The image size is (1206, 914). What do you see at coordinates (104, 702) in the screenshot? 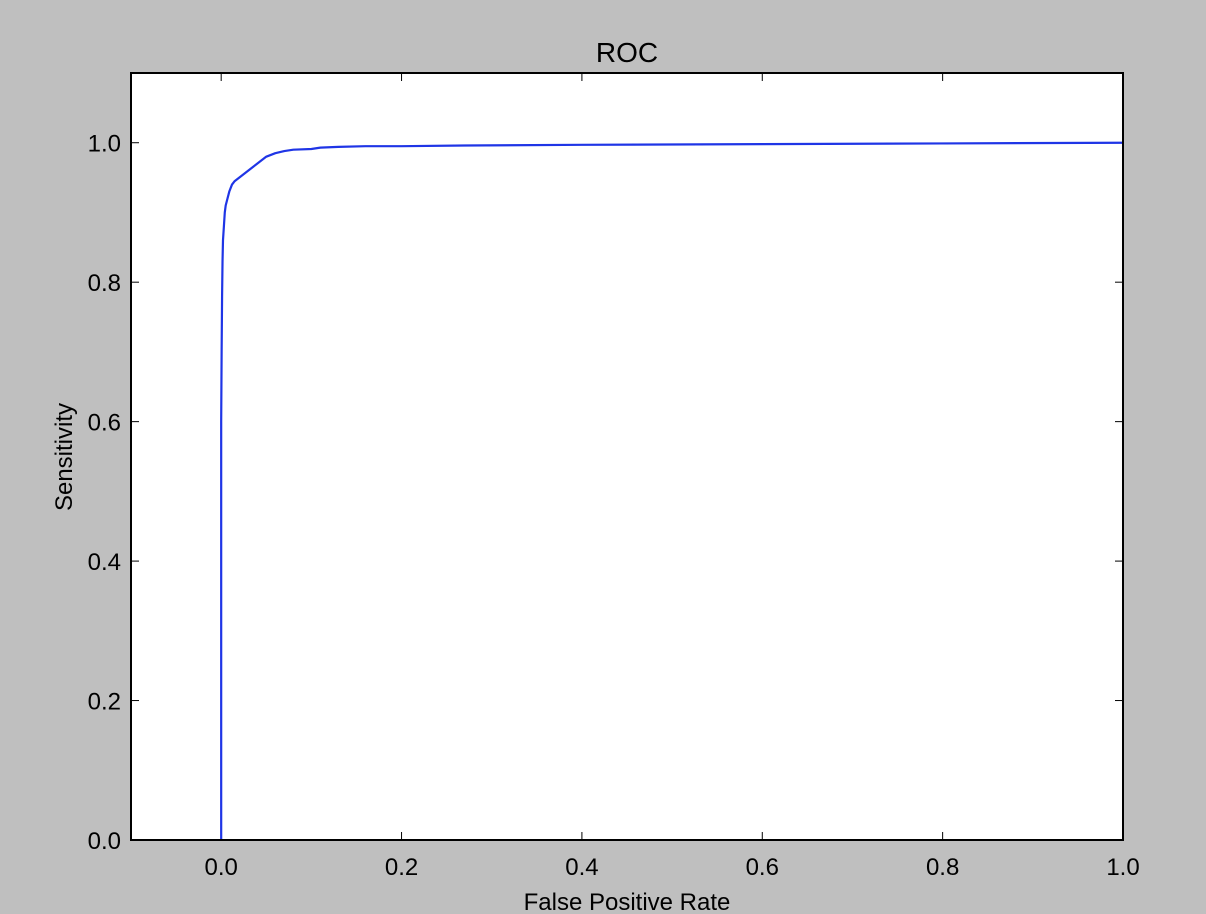
I see `y-tick-label: 0.2` at bounding box center [104, 702].